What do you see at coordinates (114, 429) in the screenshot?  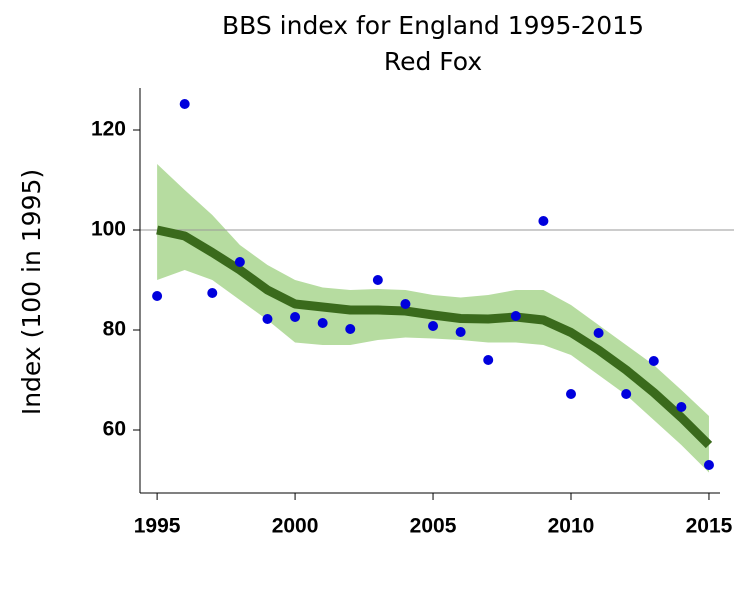 I see `y-tick-label: 60` at bounding box center [114, 429].